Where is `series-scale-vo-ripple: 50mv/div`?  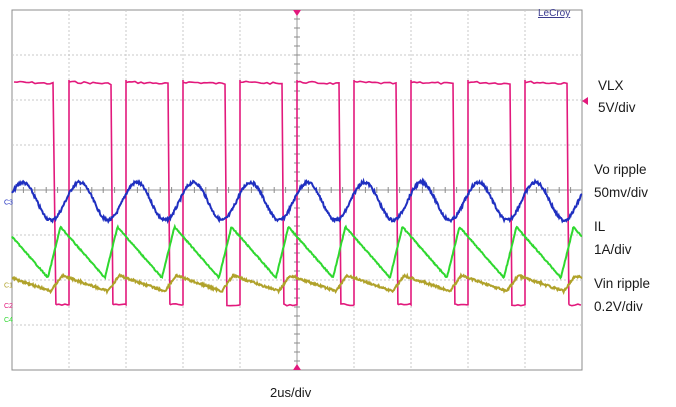 series-scale-vo-ripple: 50mv/div is located at coordinates (621, 192).